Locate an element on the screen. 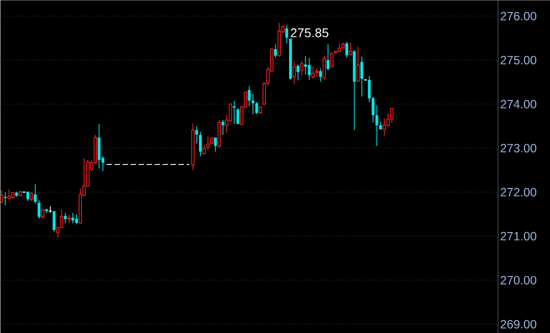 The width and height of the screenshot is (550, 333). y-tick-label: 271.00 is located at coordinates (518, 236).